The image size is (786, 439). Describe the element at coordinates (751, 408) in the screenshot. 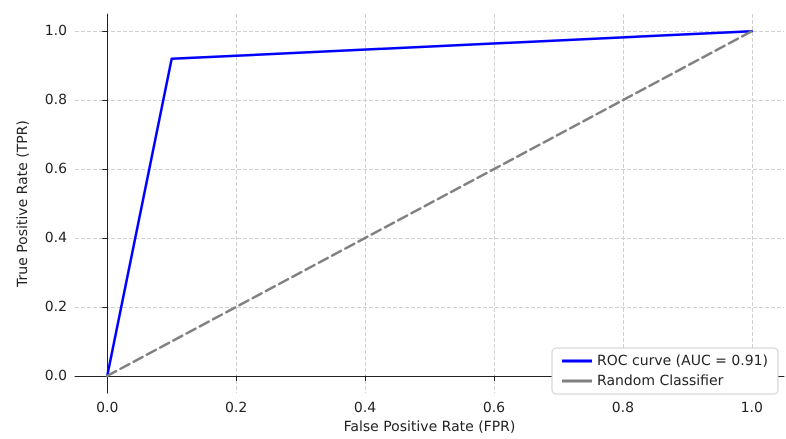

I see `x-tick-label: 1.0` at that location.